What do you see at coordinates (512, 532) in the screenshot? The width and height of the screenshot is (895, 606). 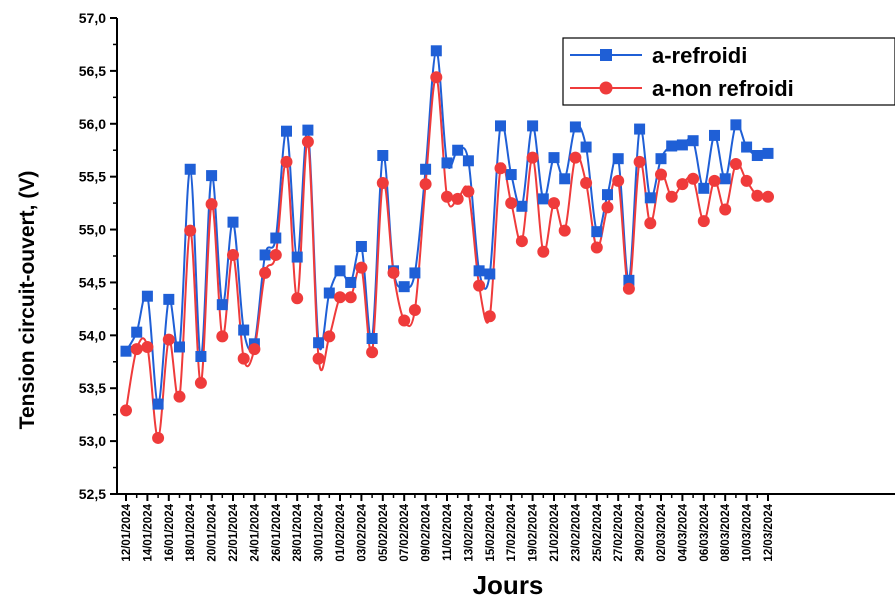 I see `x-tick-label: 17/02/2024` at bounding box center [512, 532].